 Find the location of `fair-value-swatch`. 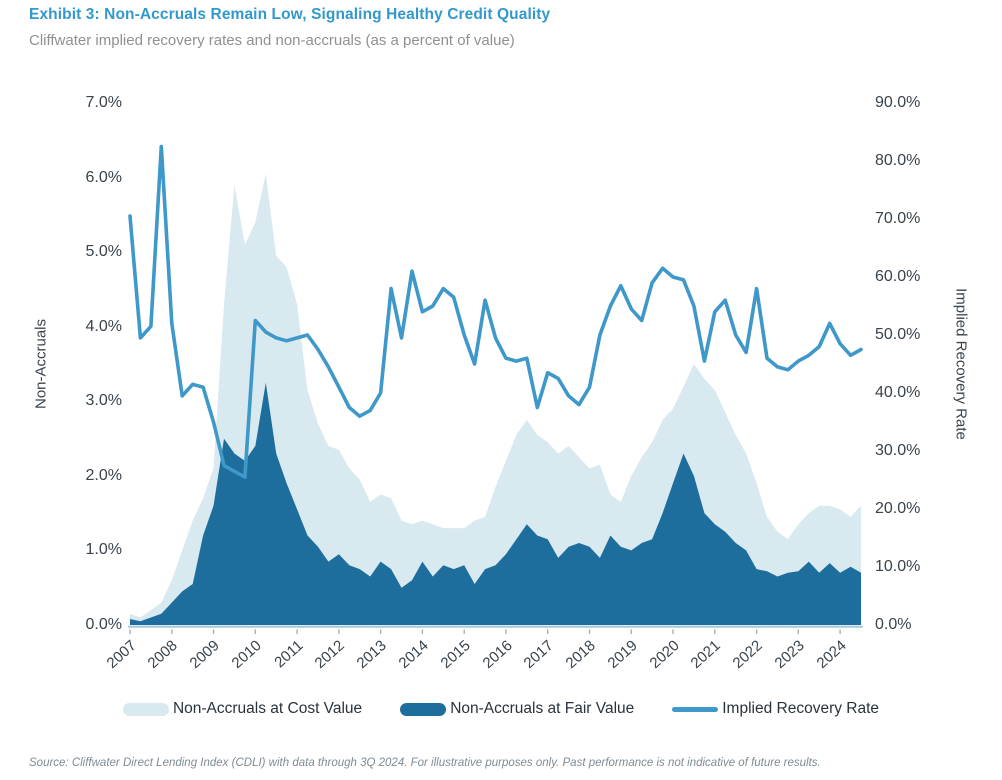

fair-value-swatch is located at coordinates (423, 709).